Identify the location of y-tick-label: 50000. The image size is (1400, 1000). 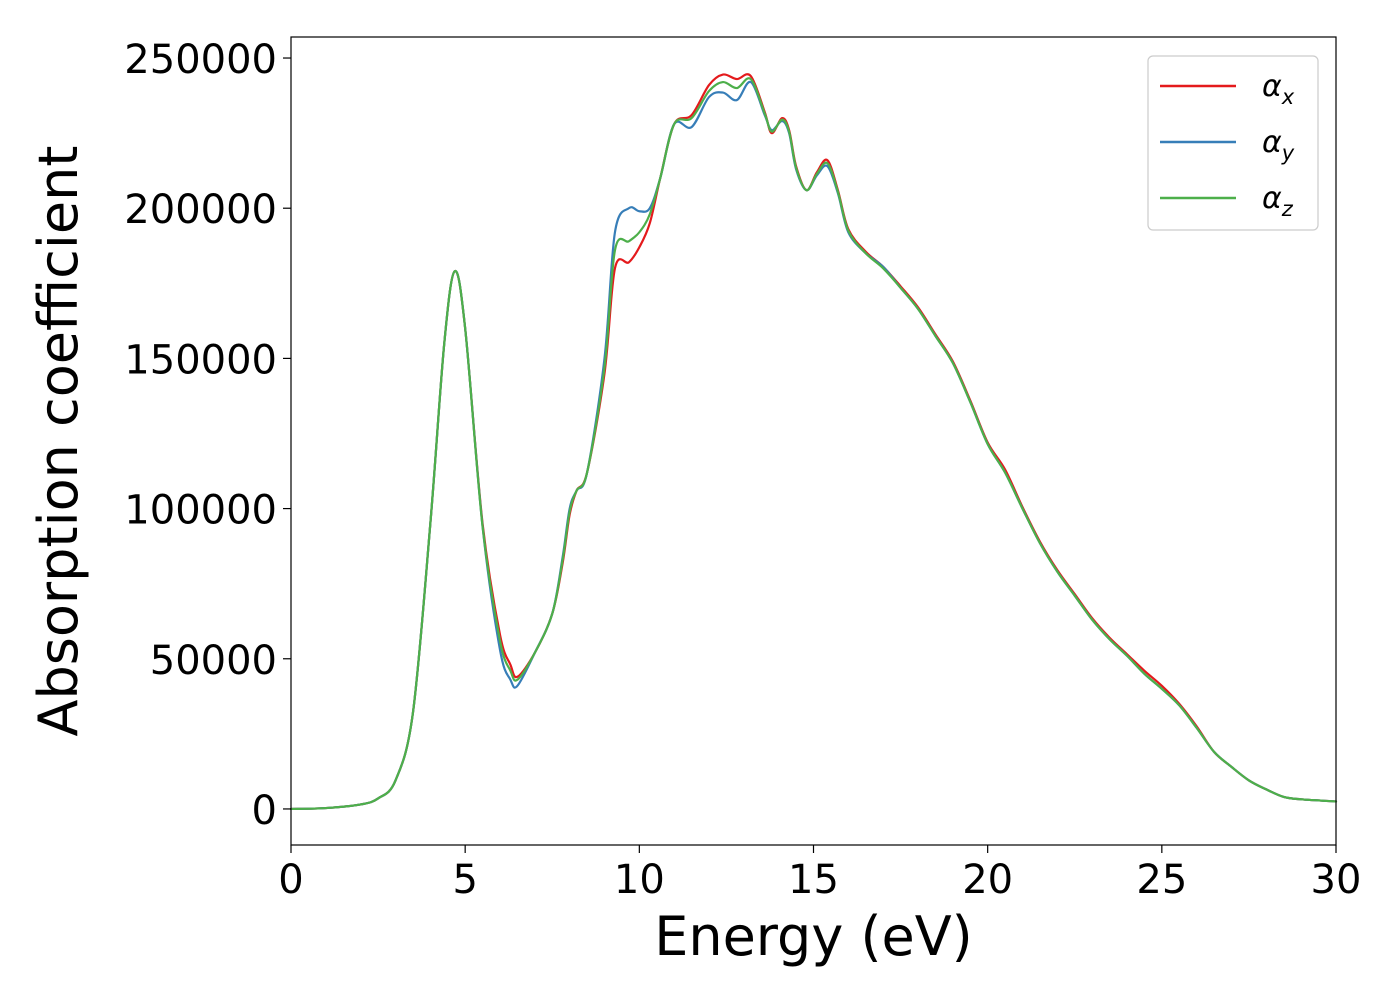
(213, 661).